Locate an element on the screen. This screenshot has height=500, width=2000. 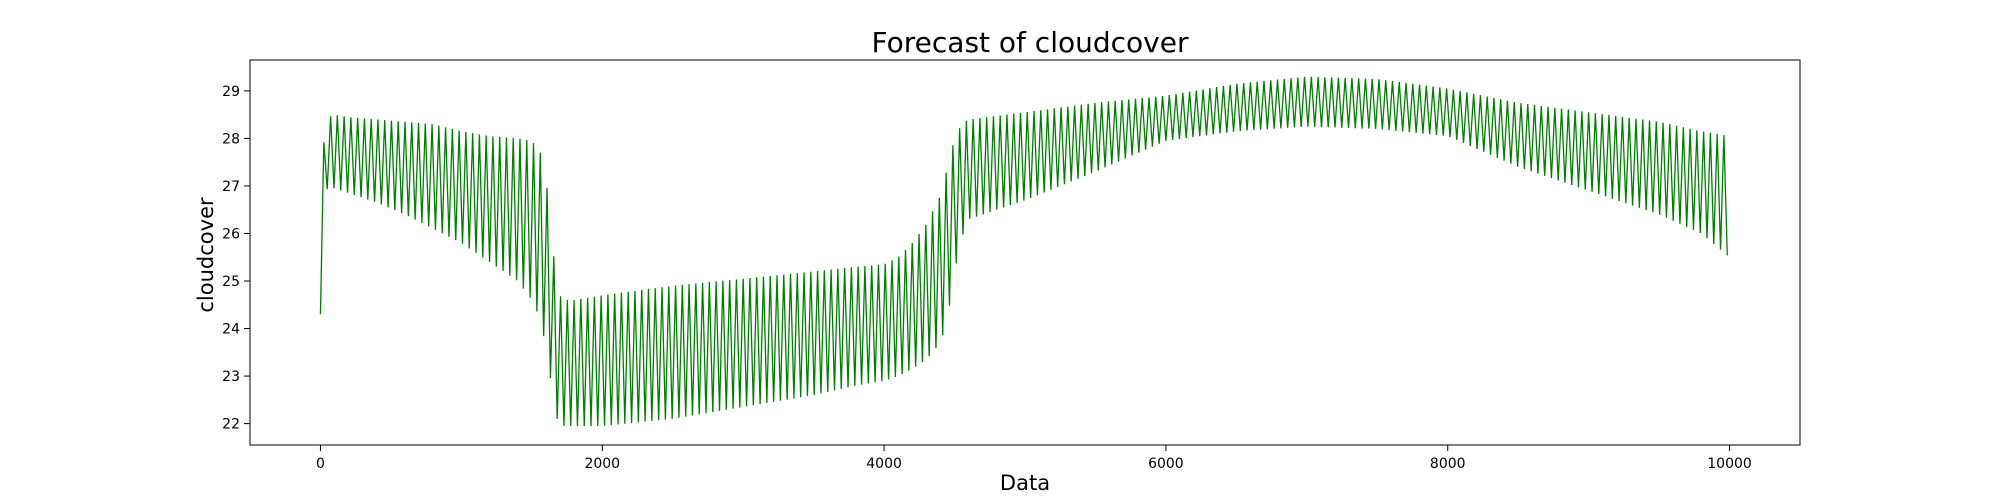
x-tick-label: 8000 is located at coordinates (1448, 464).